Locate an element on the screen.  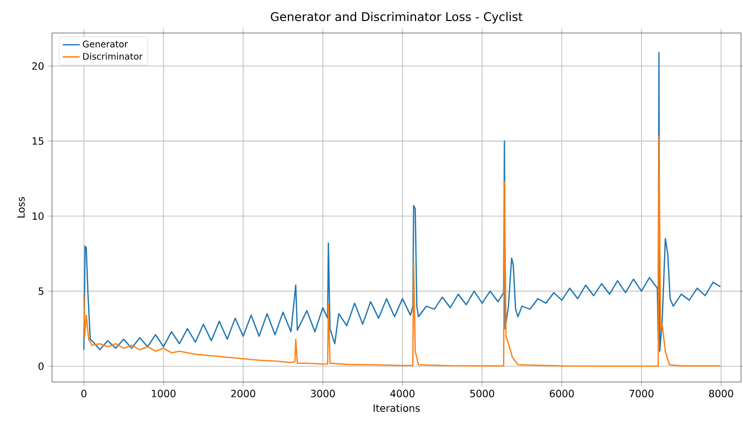
x-tick-label: 5000 is located at coordinates (482, 394).